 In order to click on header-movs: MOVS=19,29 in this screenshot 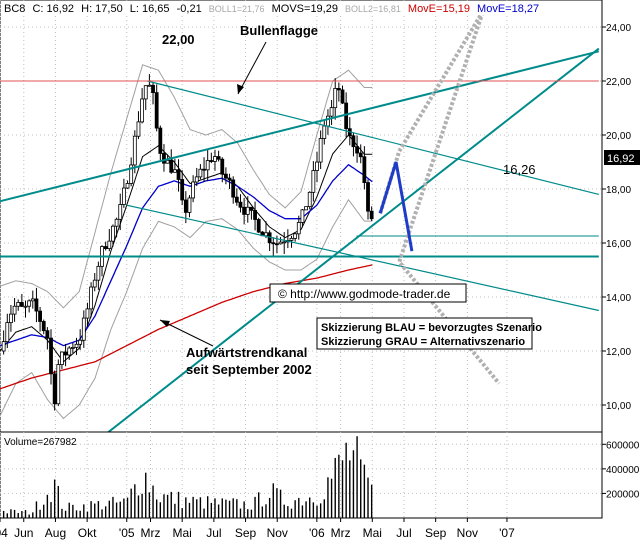, I will do `click(305, 9)`.